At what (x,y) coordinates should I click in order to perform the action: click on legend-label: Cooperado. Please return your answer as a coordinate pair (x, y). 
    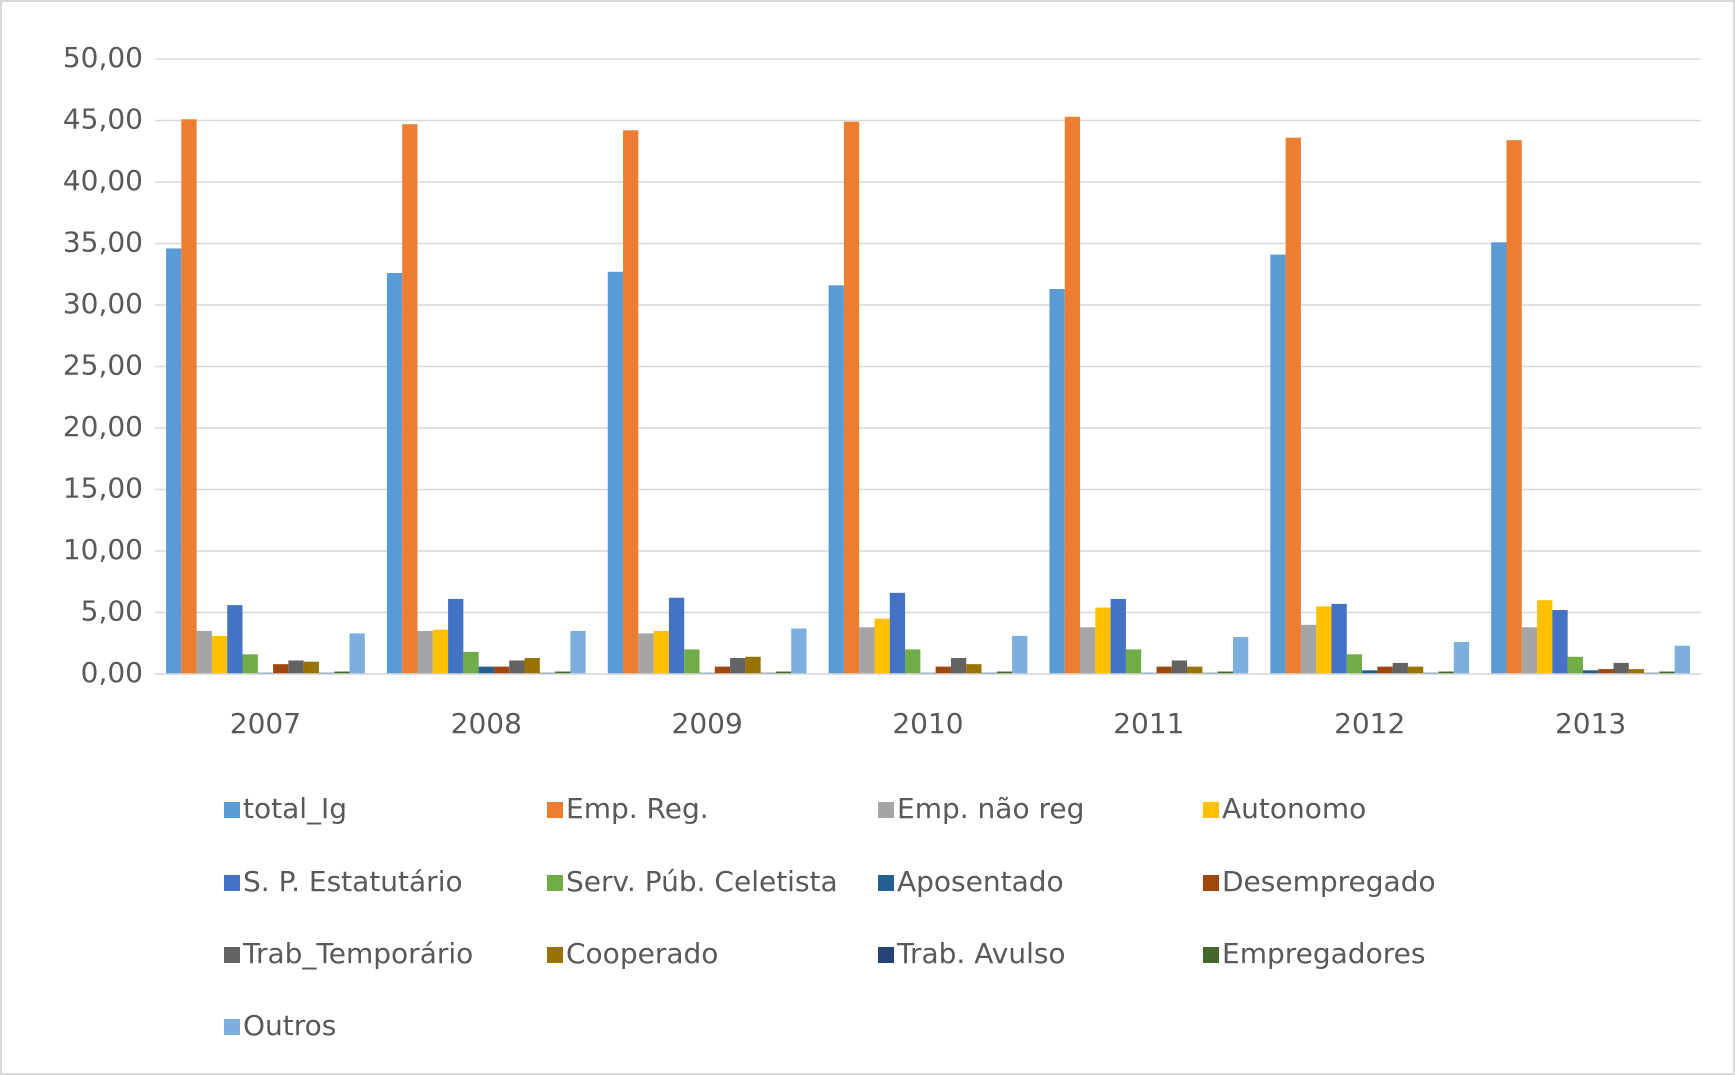
    Looking at the image, I should click on (642, 953).